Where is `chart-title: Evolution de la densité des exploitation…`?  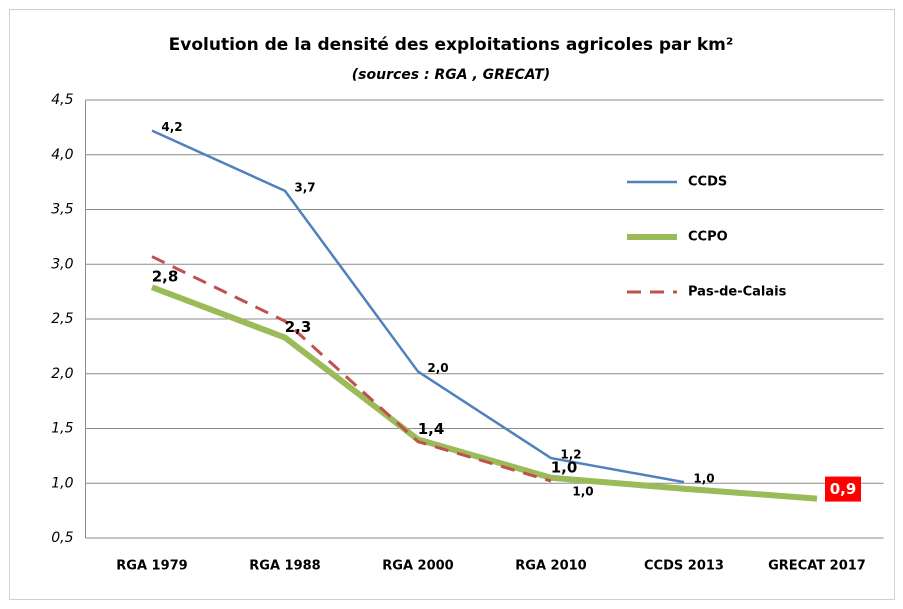
chart-title: Evolution de la densité des exploitation… is located at coordinates (451, 45).